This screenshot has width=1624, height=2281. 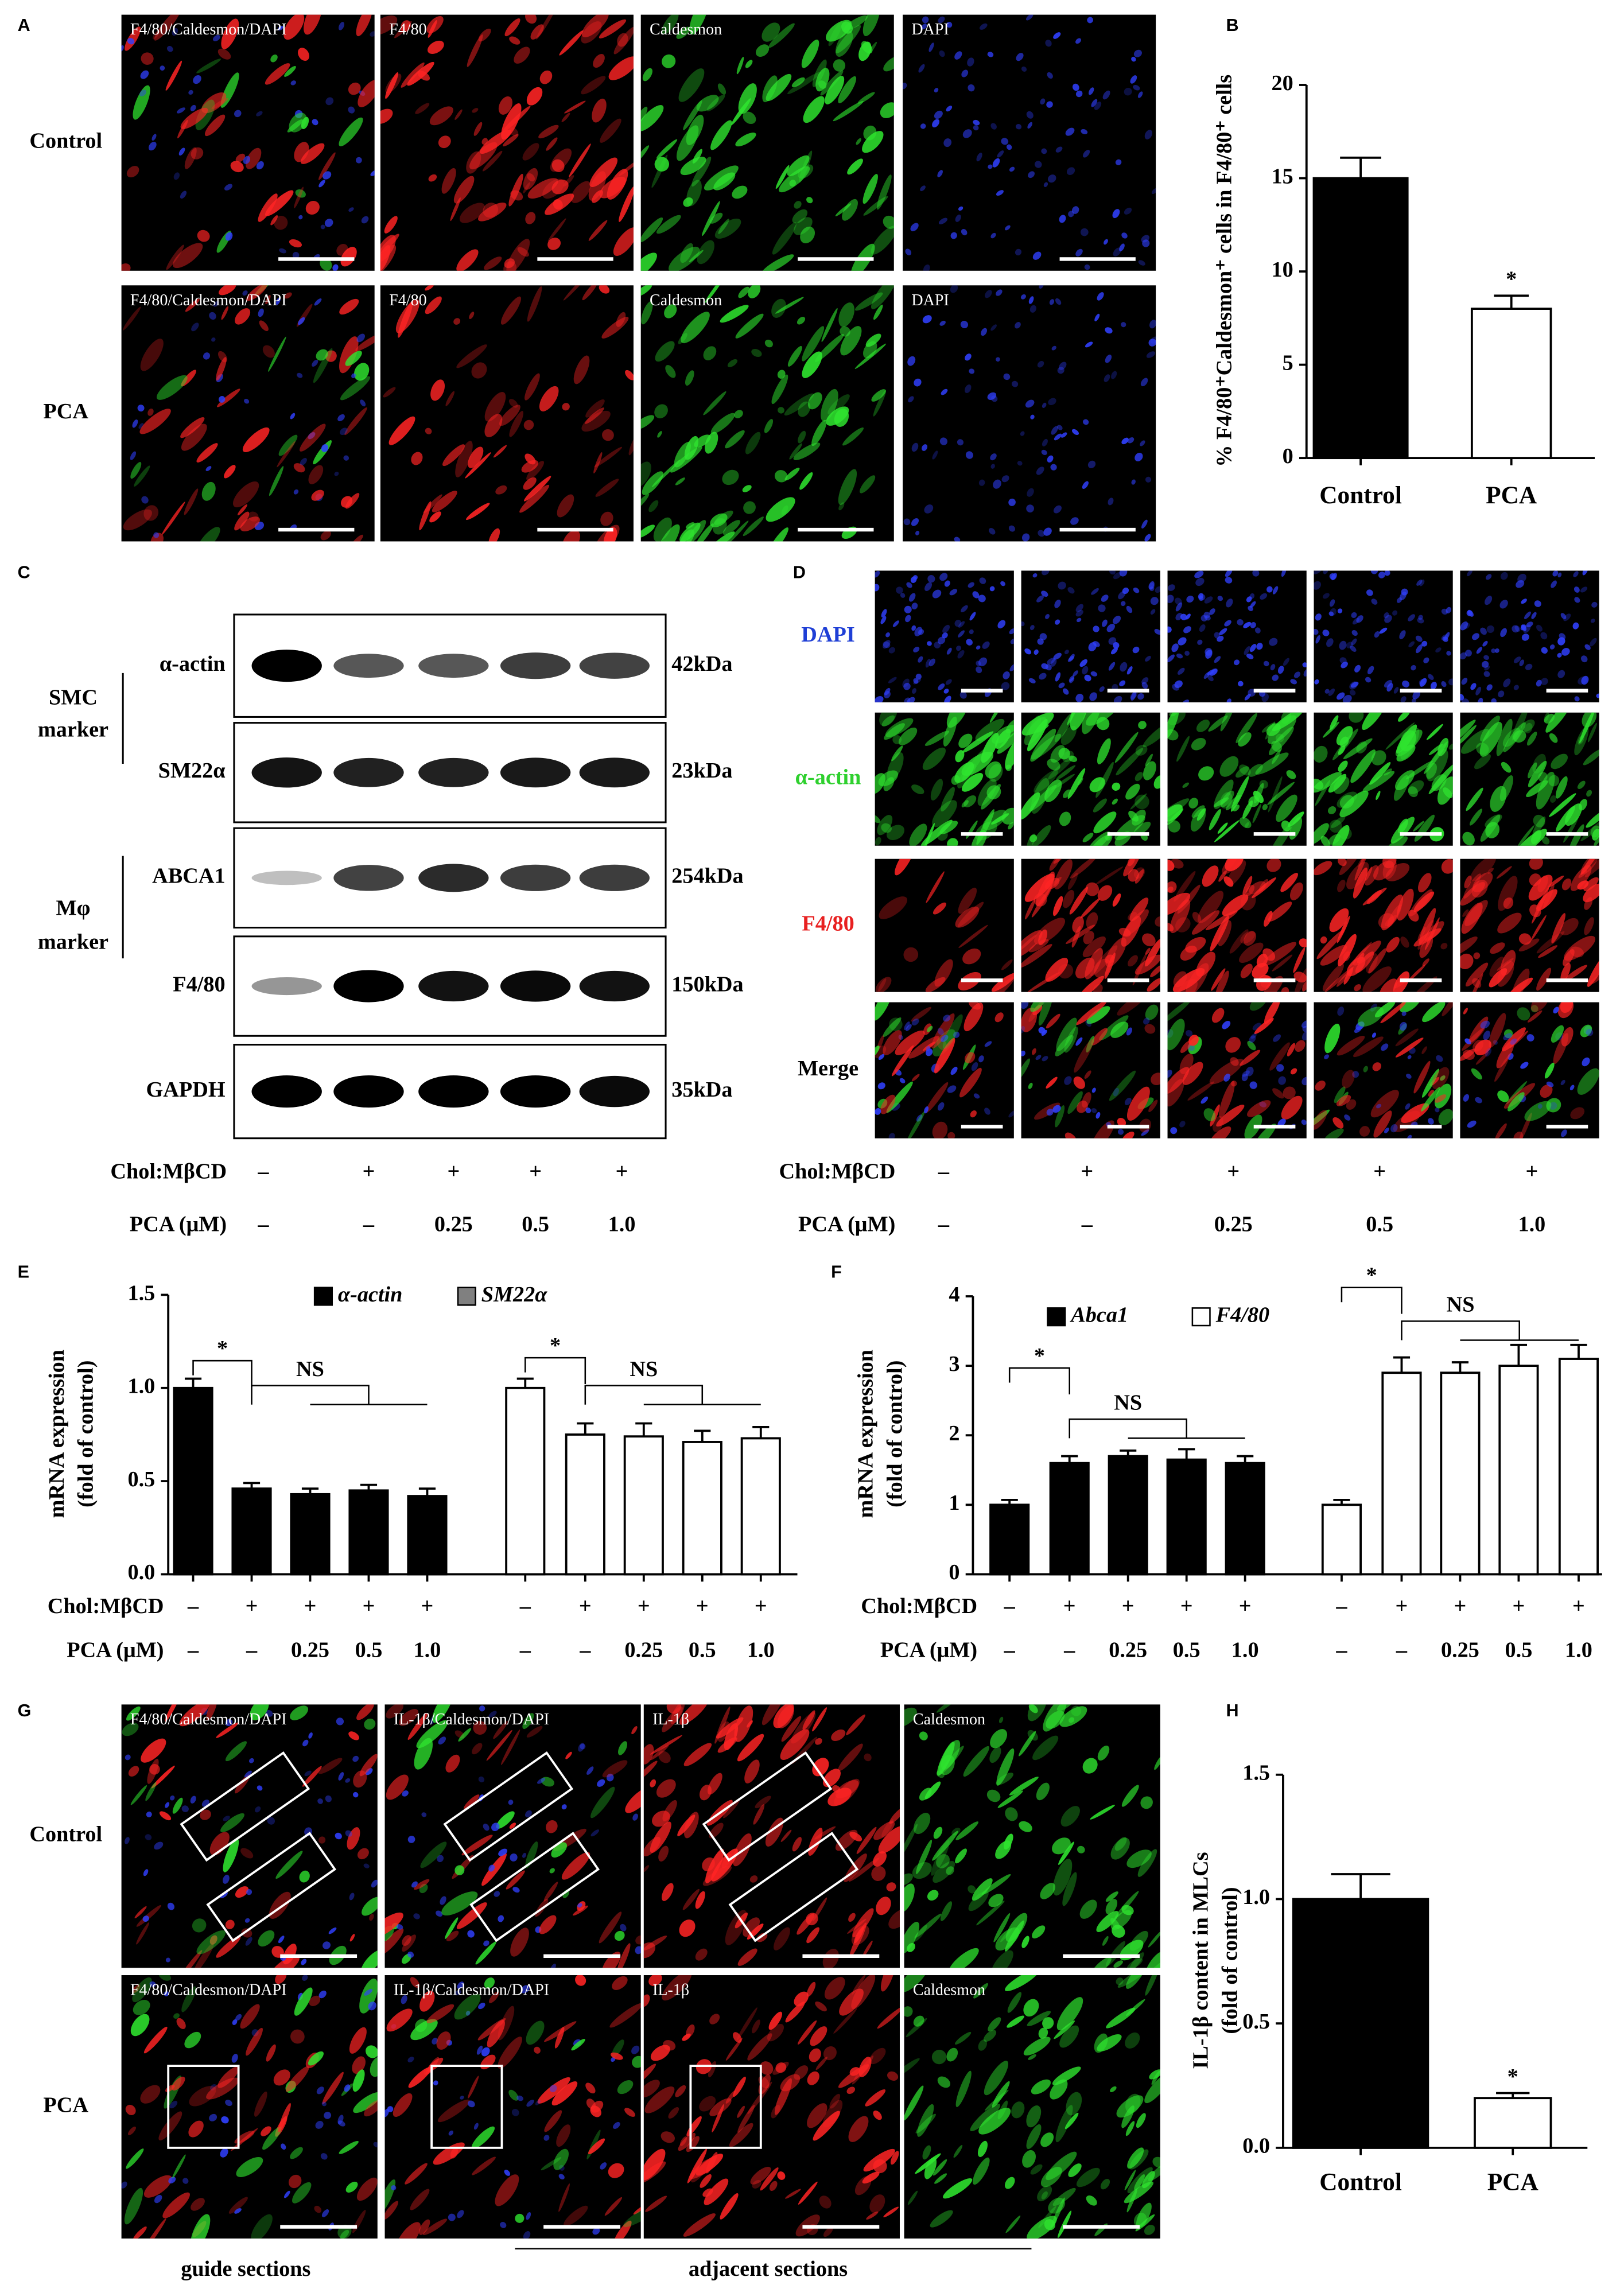 I want to click on micrograph, so click(x=249, y=1836).